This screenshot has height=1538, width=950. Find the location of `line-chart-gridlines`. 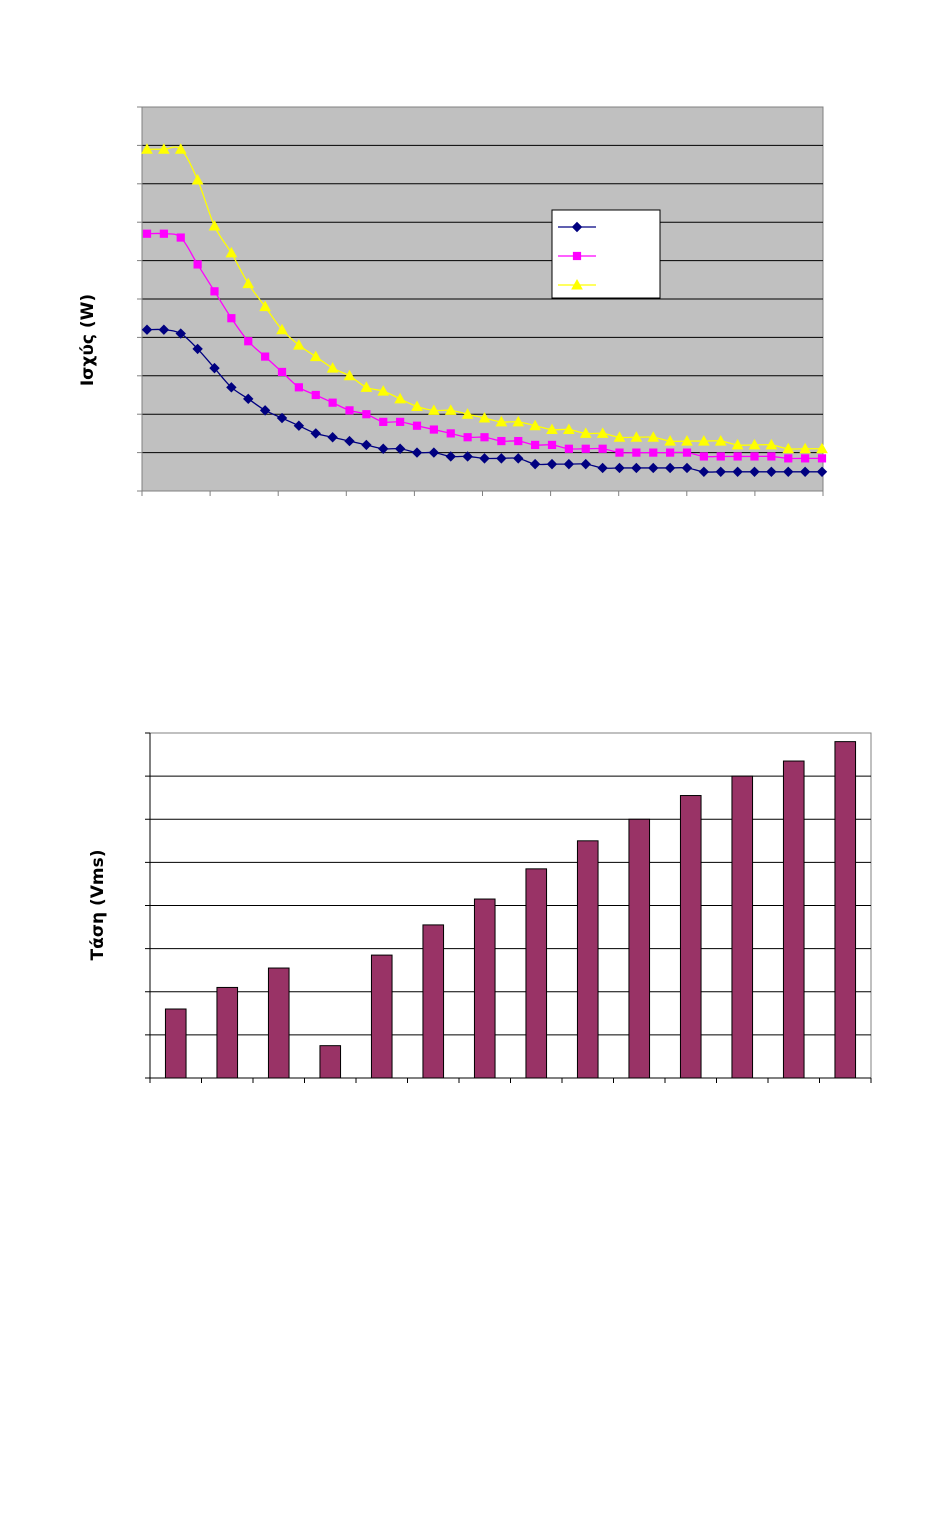

line-chart-gridlines is located at coordinates (482, 299).